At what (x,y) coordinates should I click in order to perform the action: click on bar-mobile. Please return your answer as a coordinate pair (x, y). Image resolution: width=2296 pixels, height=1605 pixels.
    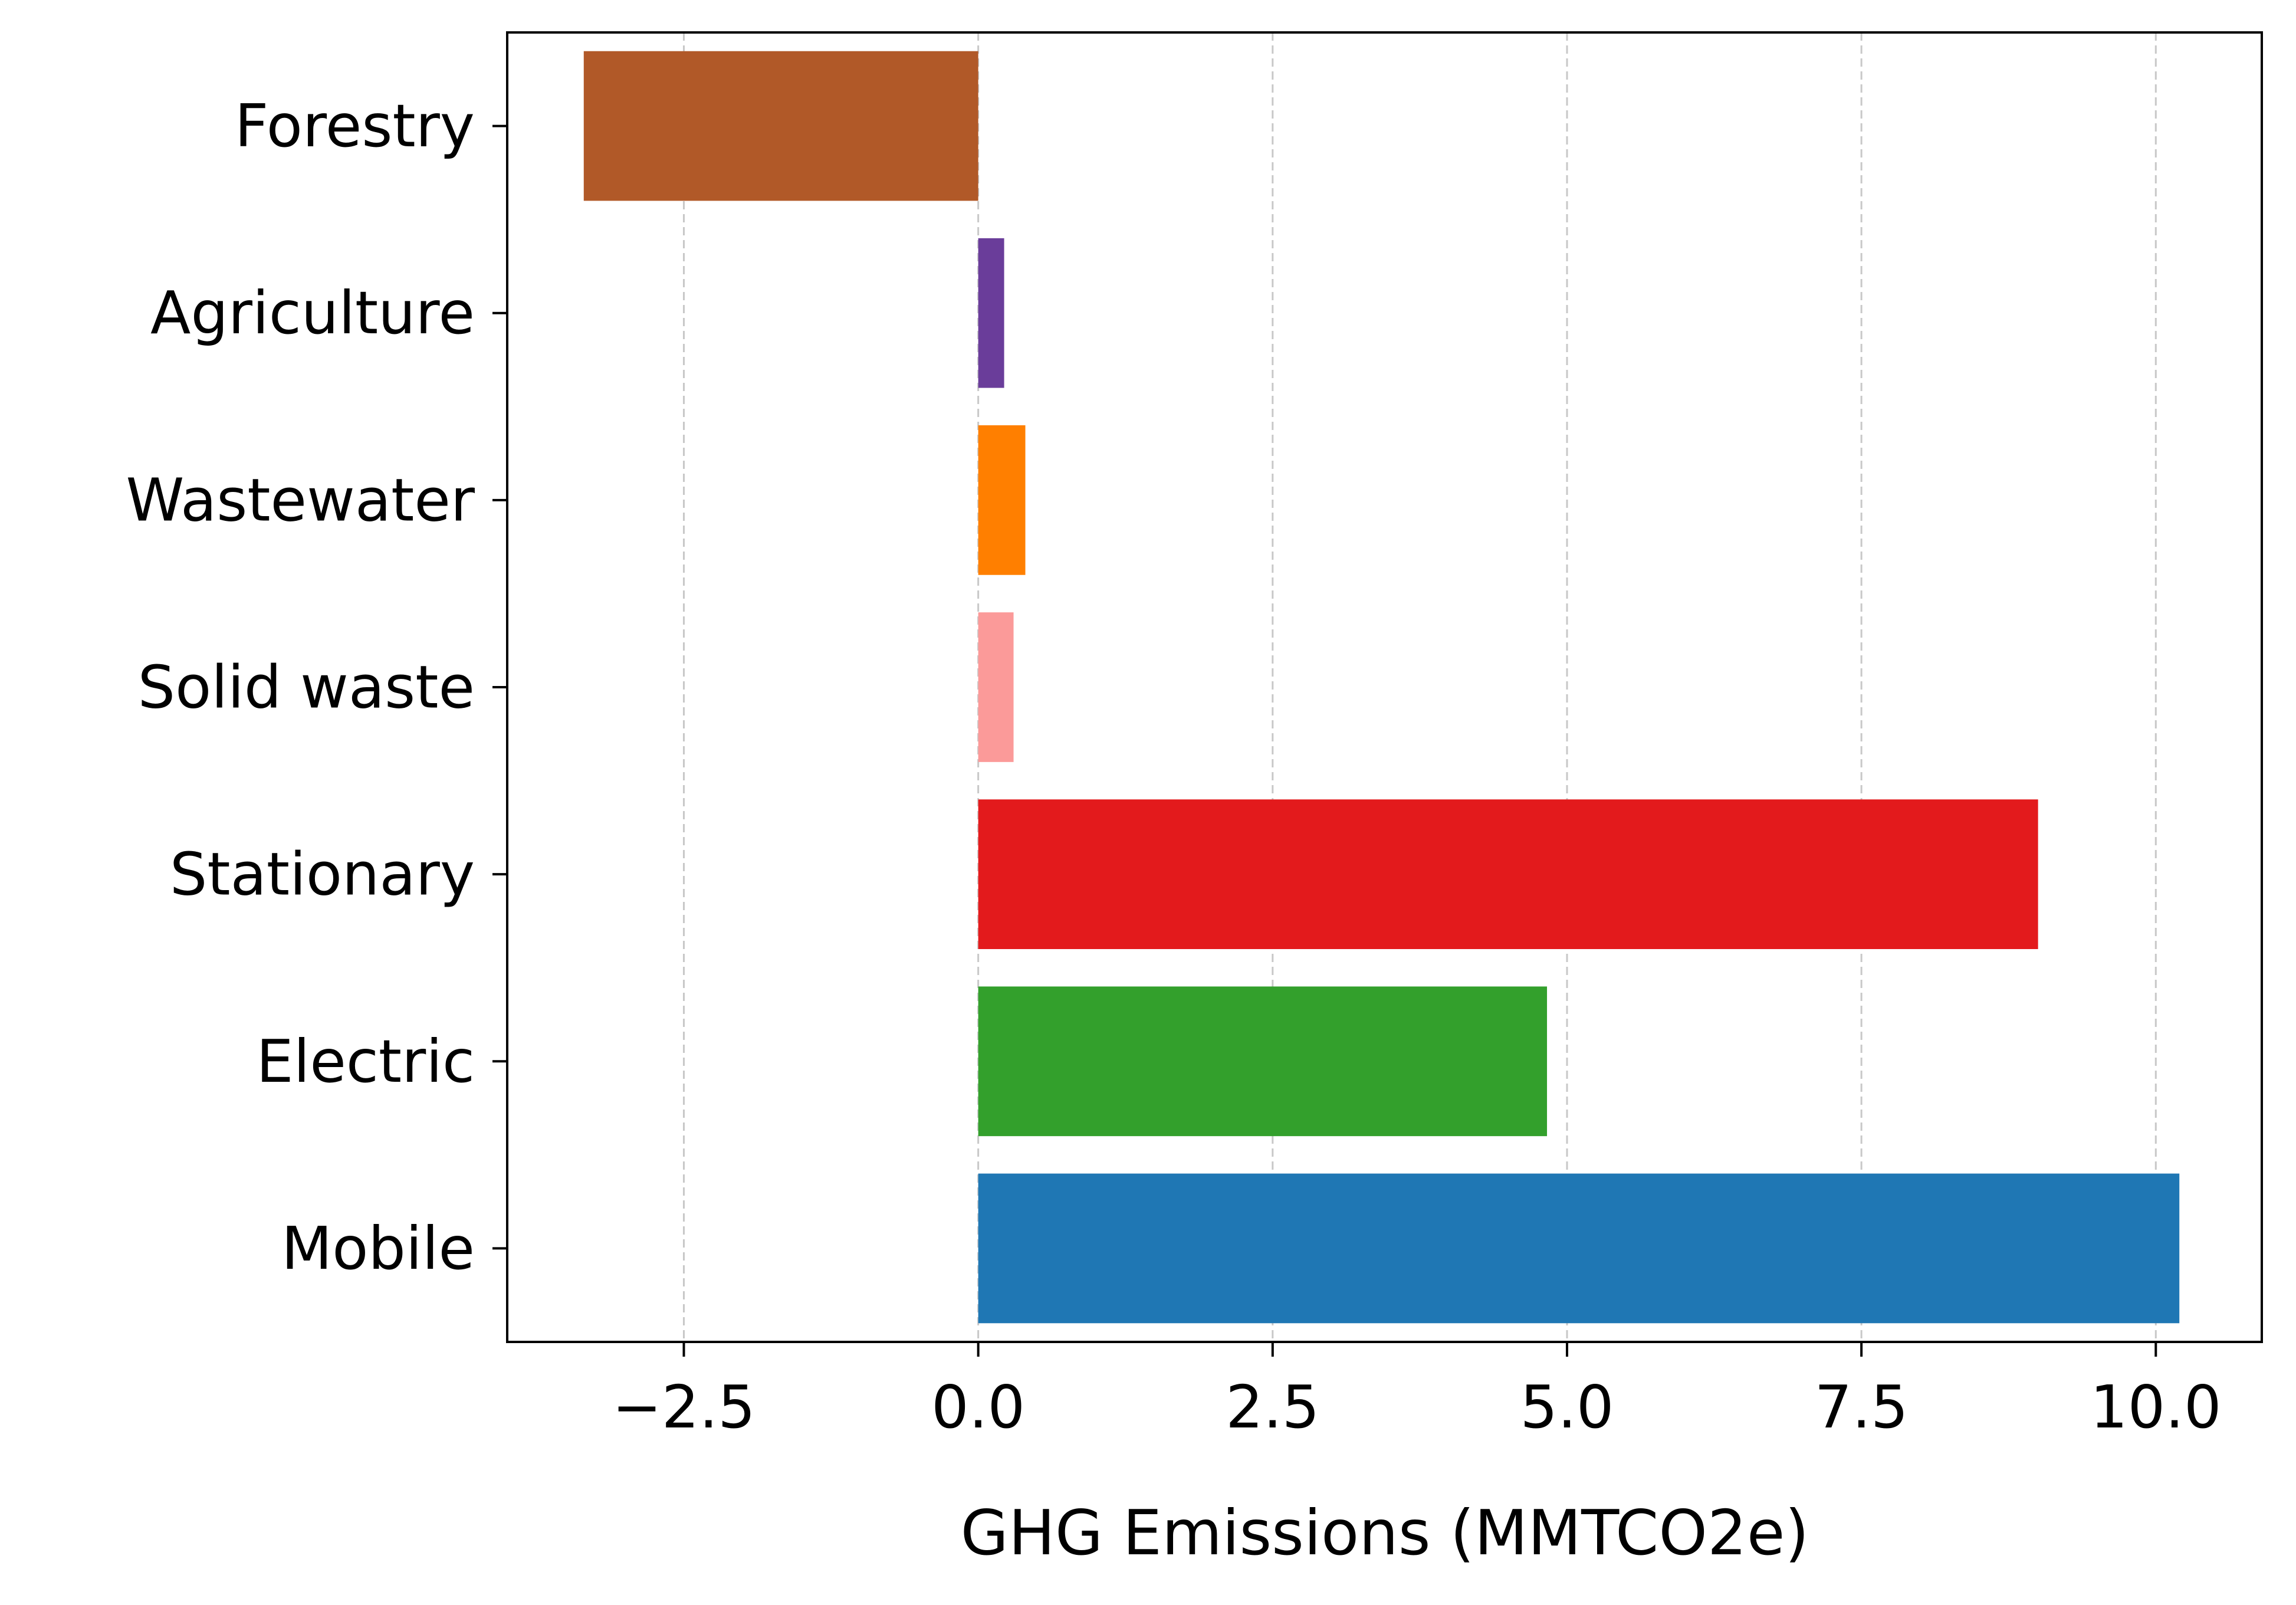
    Looking at the image, I should click on (1579, 1248).